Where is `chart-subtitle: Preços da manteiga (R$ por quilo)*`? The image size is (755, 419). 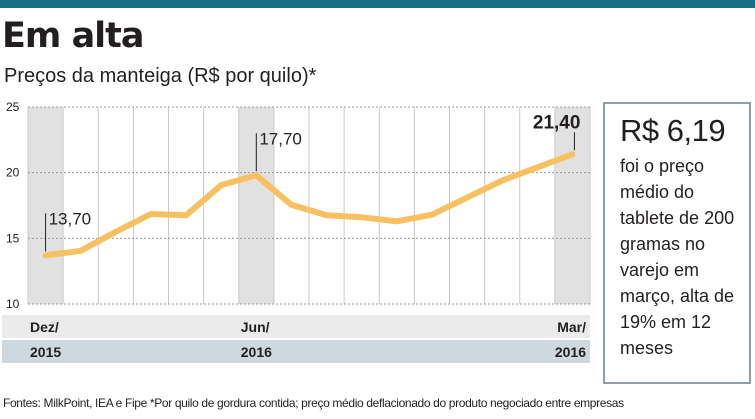
chart-subtitle: Preços da manteiga (R$ por quilo)* is located at coordinates (160, 76).